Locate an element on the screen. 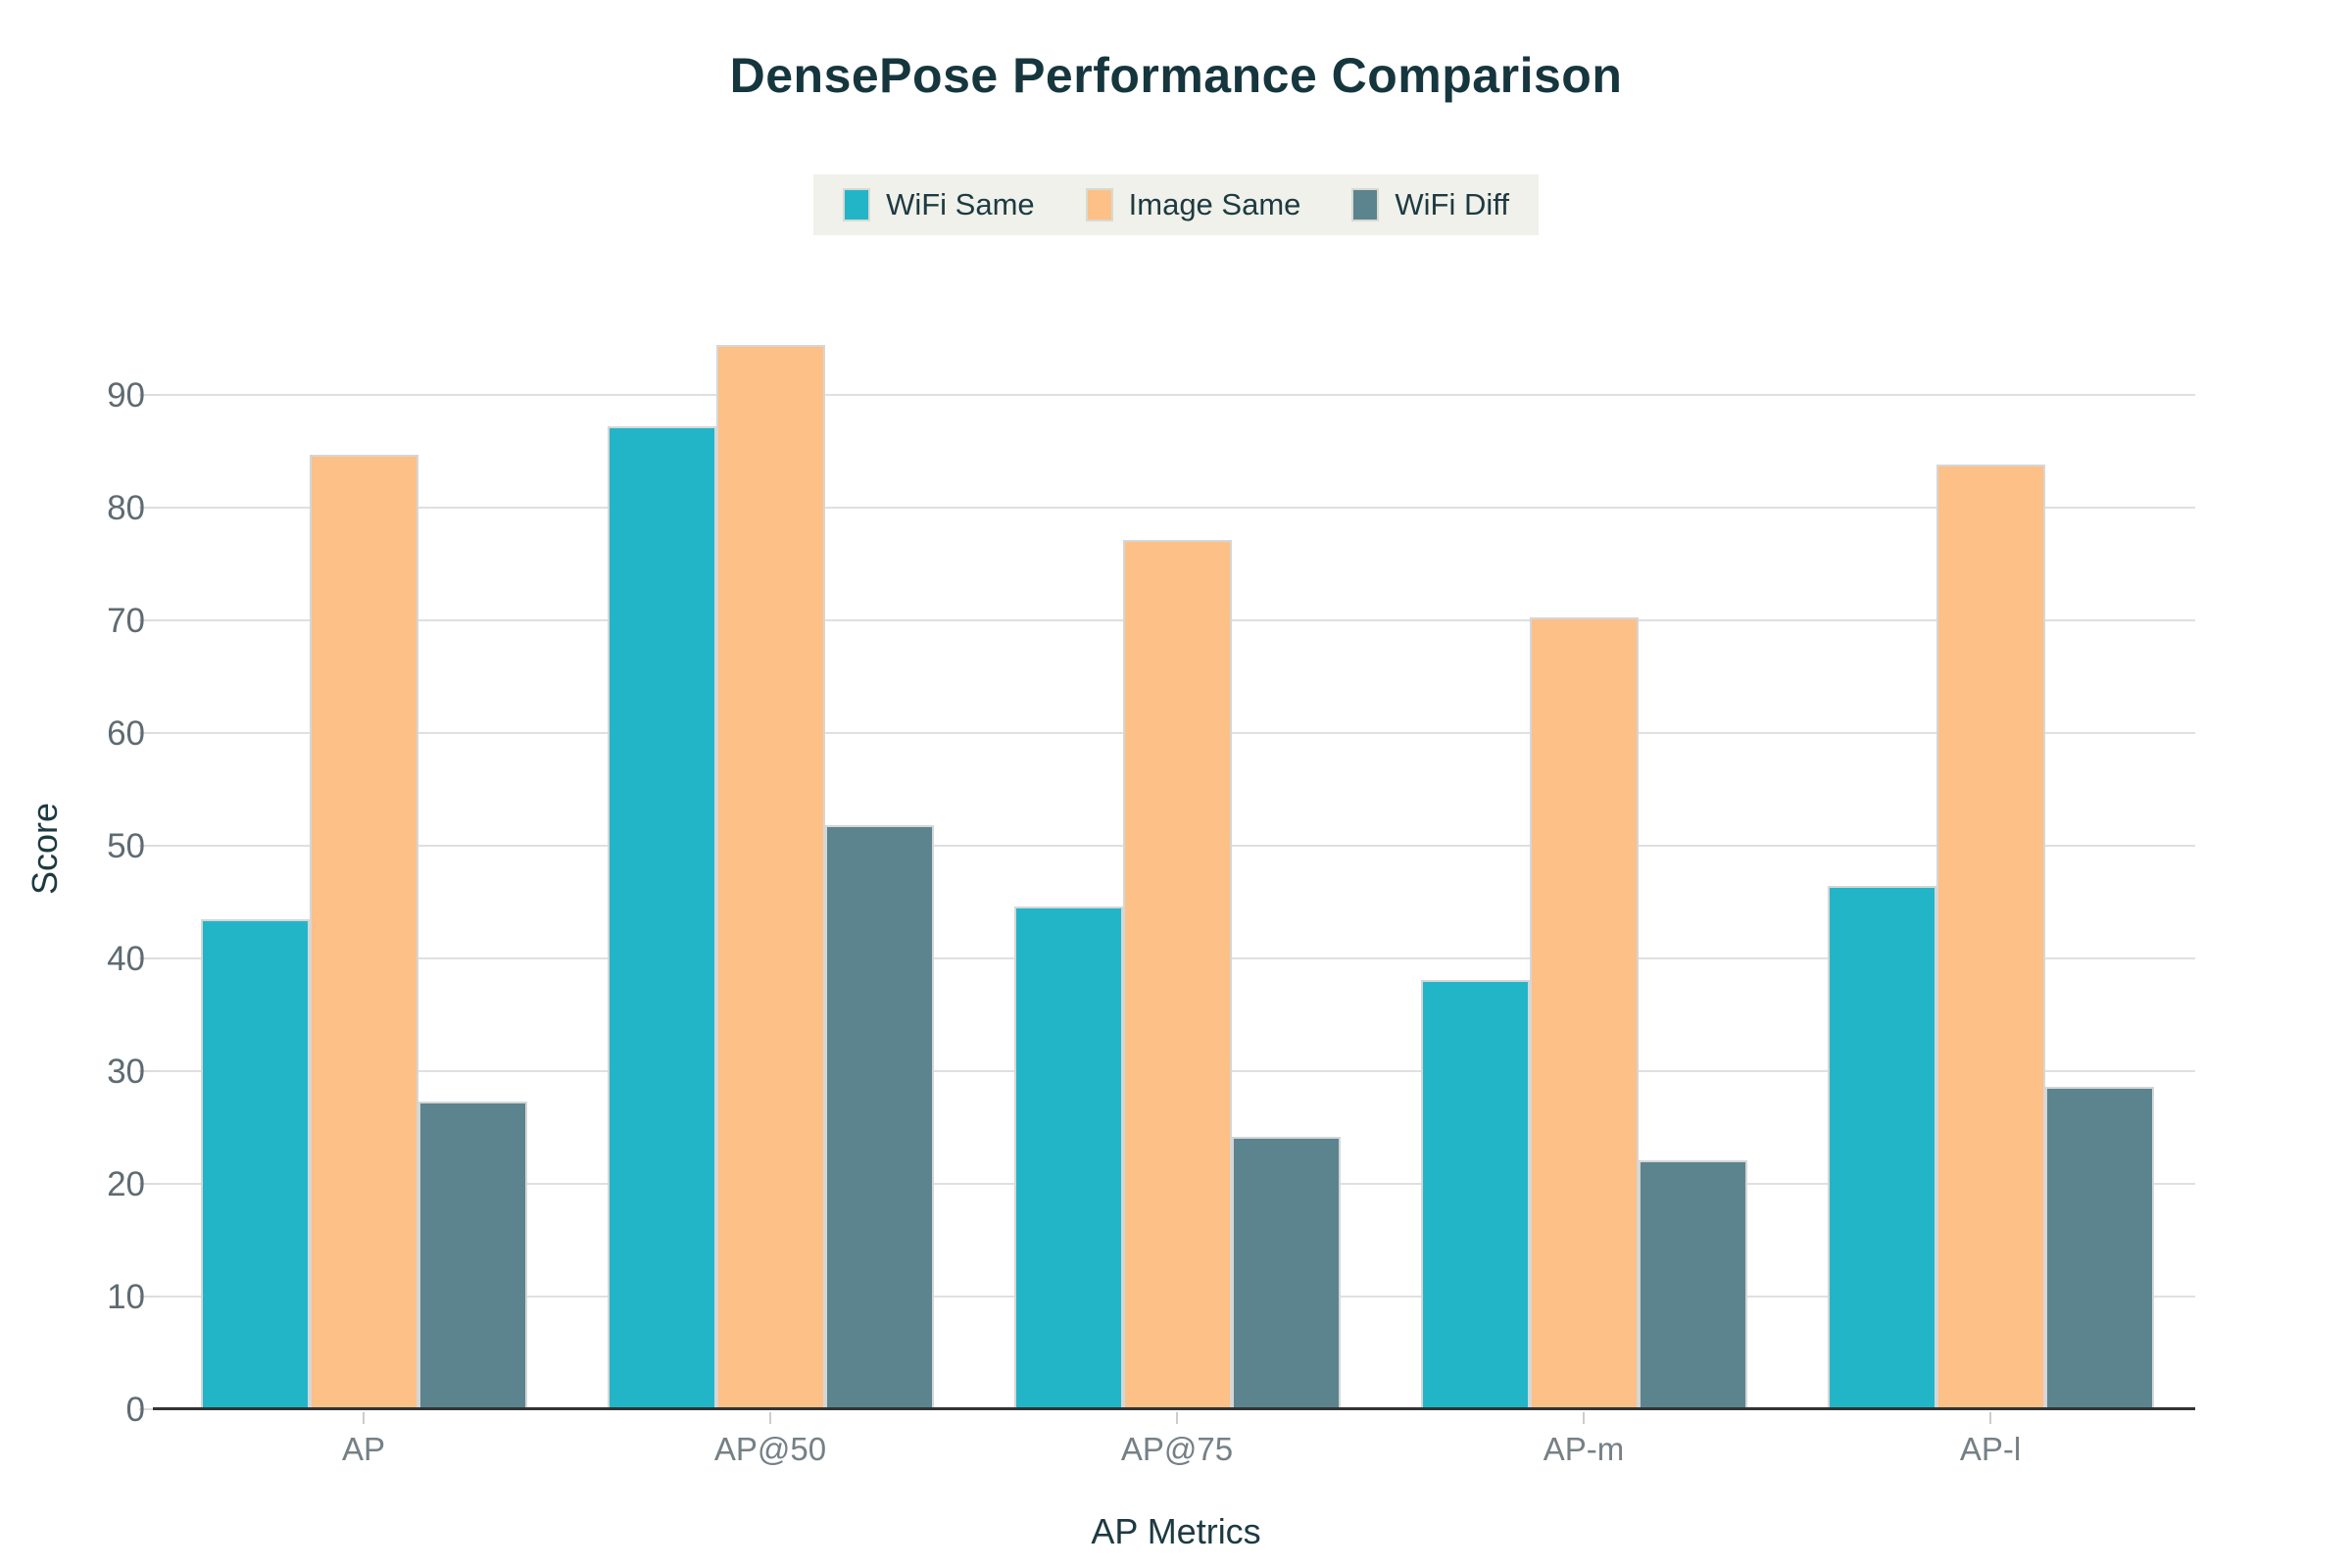 Image resolution: width=2352 pixels, height=1568 pixels. y-tick-label-30: 30 is located at coordinates (126, 1072).